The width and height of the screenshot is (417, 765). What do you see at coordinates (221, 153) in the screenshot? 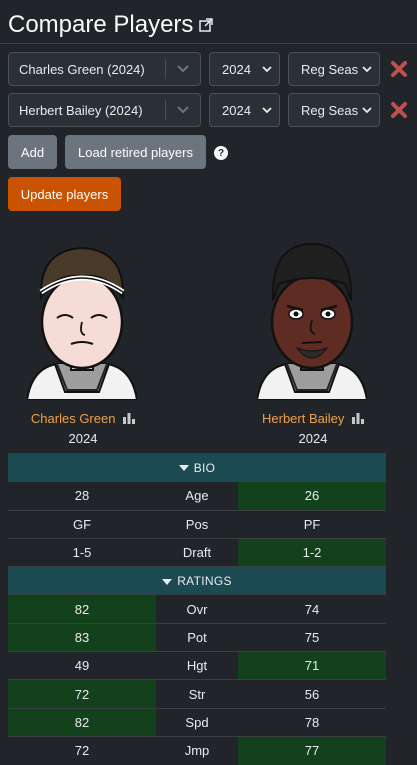
I see `help-icon: ?` at bounding box center [221, 153].